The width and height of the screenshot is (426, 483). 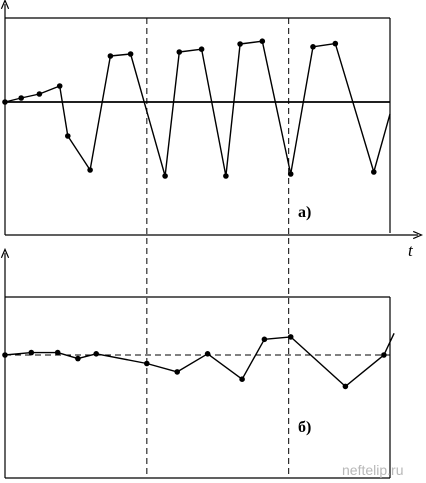 I want to click on watermark: neftelip.ru, so click(x=372, y=470).